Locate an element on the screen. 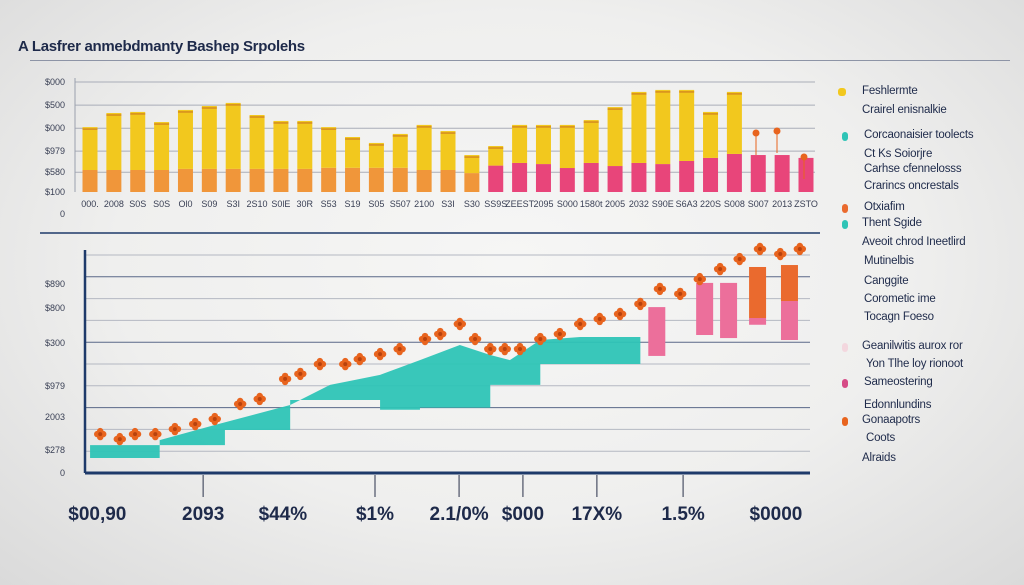  top-x-tick-label: S3I is located at coordinates (233, 204).